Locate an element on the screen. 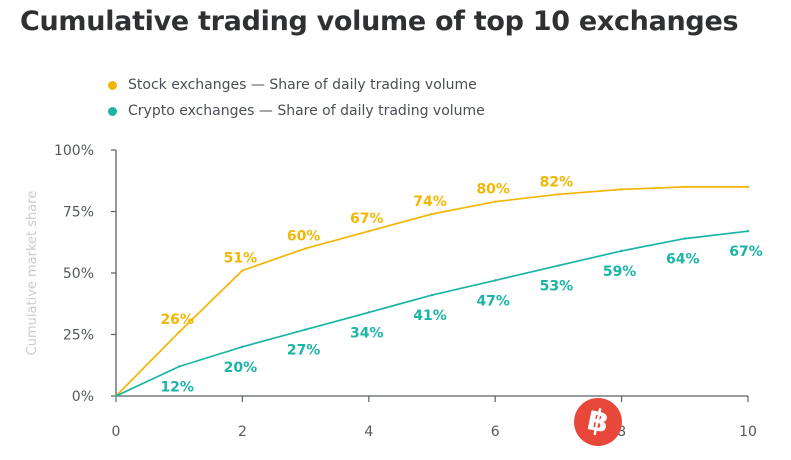 The image size is (791, 460). data-label-crypto: 20% is located at coordinates (241, 368).